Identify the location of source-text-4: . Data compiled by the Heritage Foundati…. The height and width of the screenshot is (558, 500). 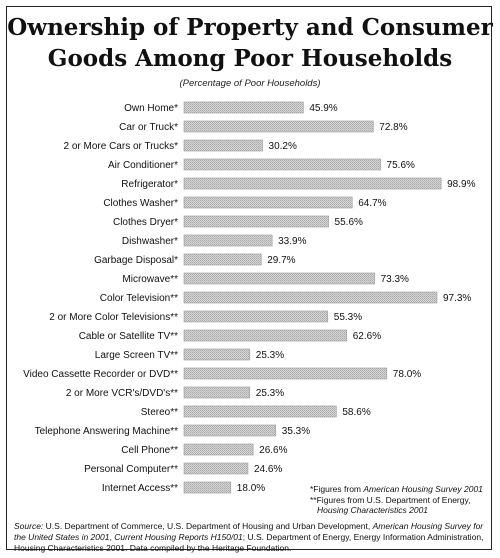
(208, 547).